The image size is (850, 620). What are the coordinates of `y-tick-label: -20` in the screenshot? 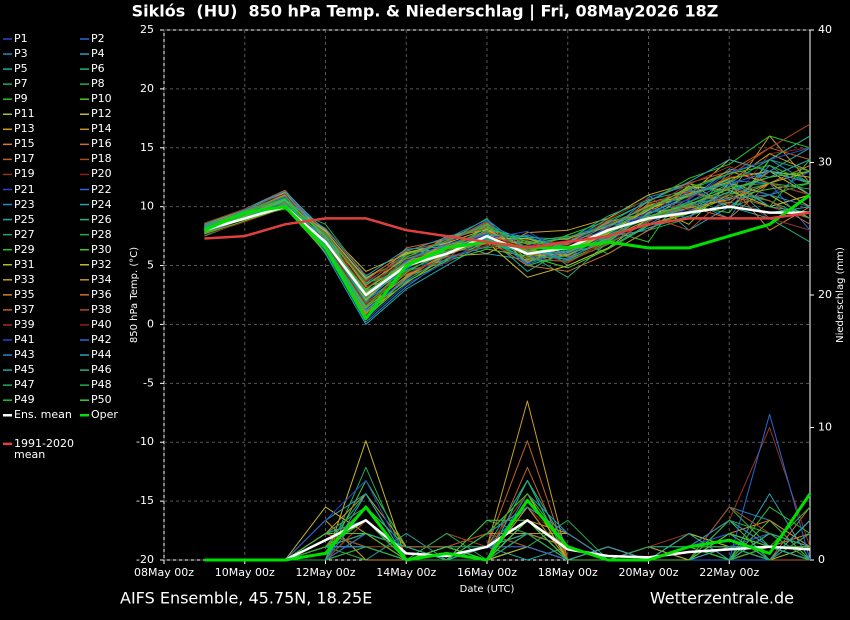 It's located at (145, 559).